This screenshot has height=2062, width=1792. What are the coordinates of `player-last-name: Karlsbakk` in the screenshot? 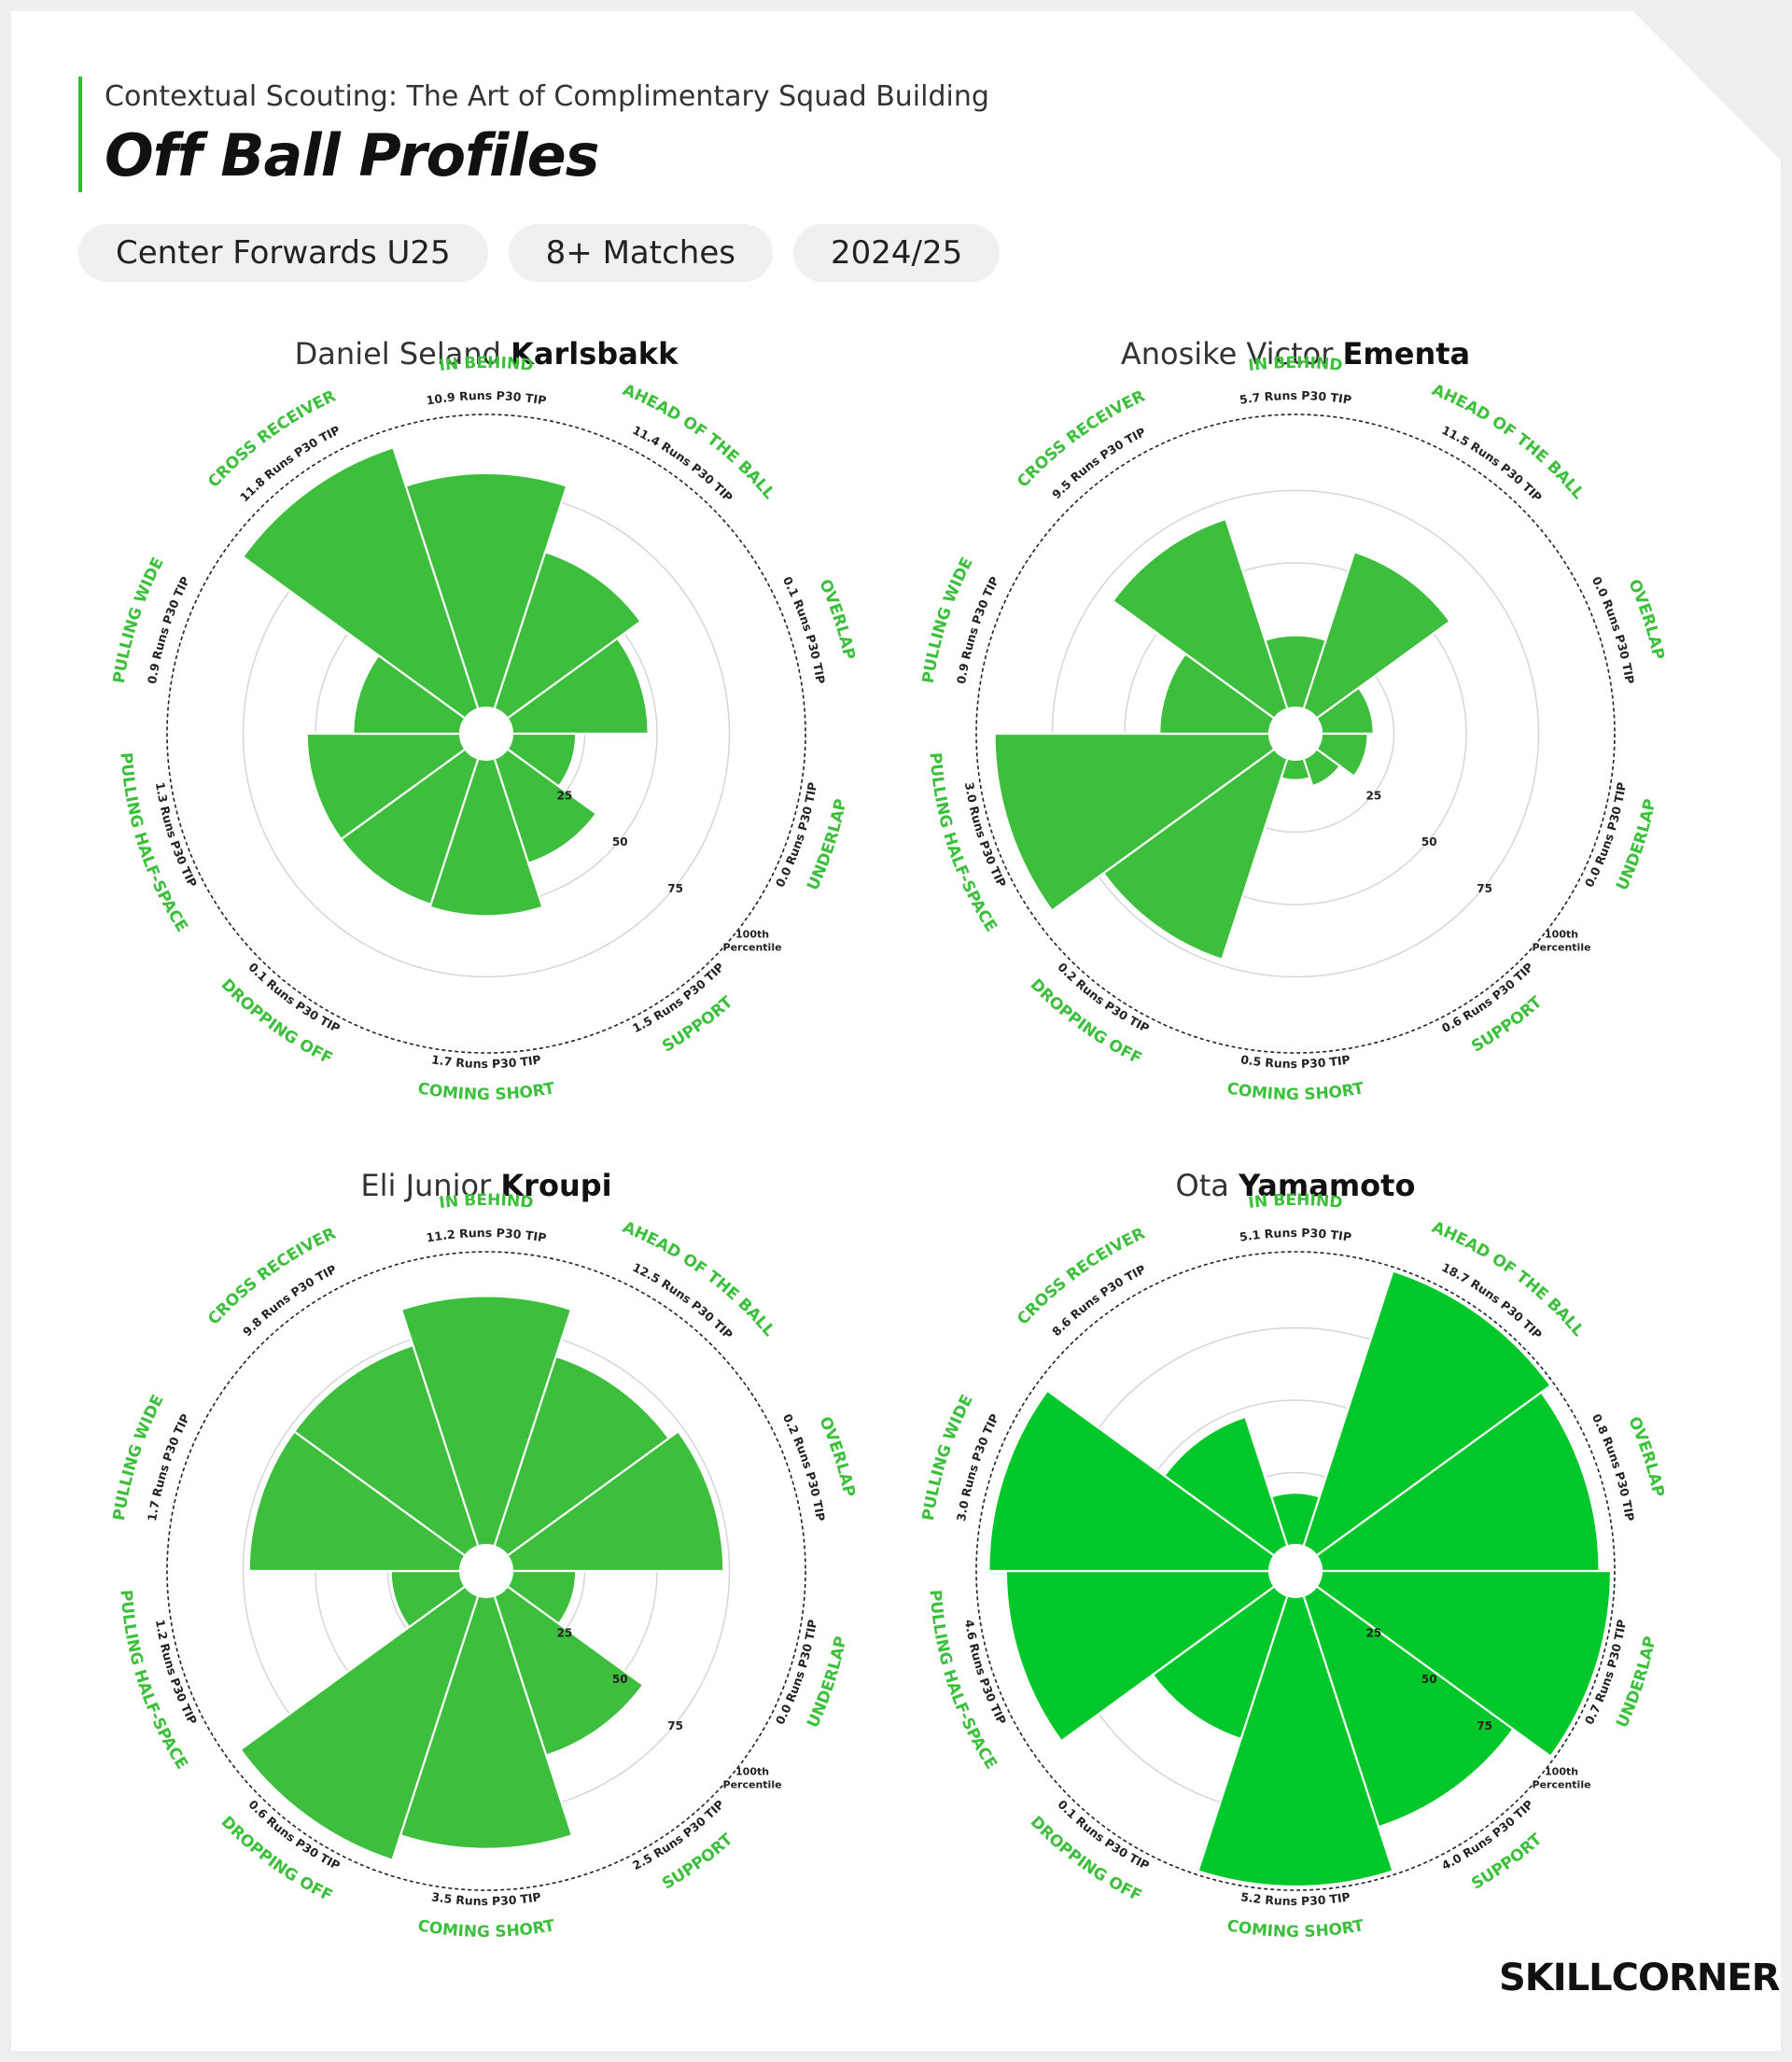 It's located at (595, 354).